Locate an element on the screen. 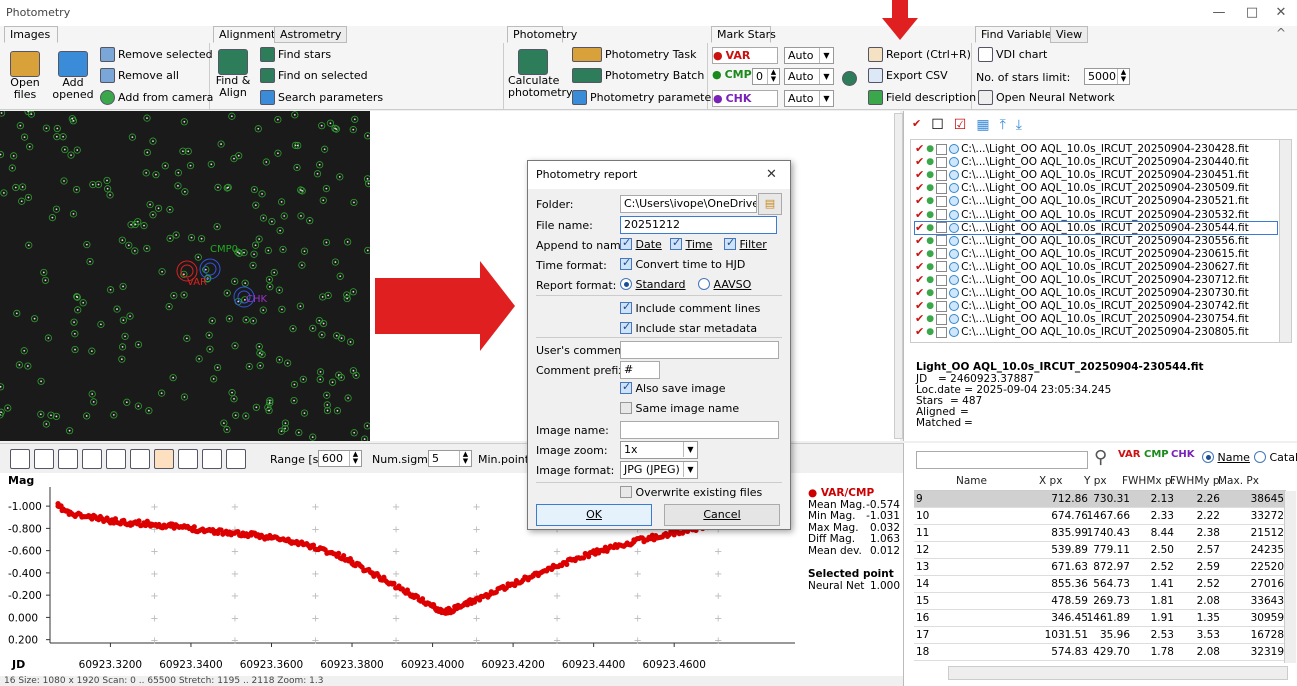  folder-input: C:\Users\ivope\OneDrive\Desl is located at coordinates (688, 204).